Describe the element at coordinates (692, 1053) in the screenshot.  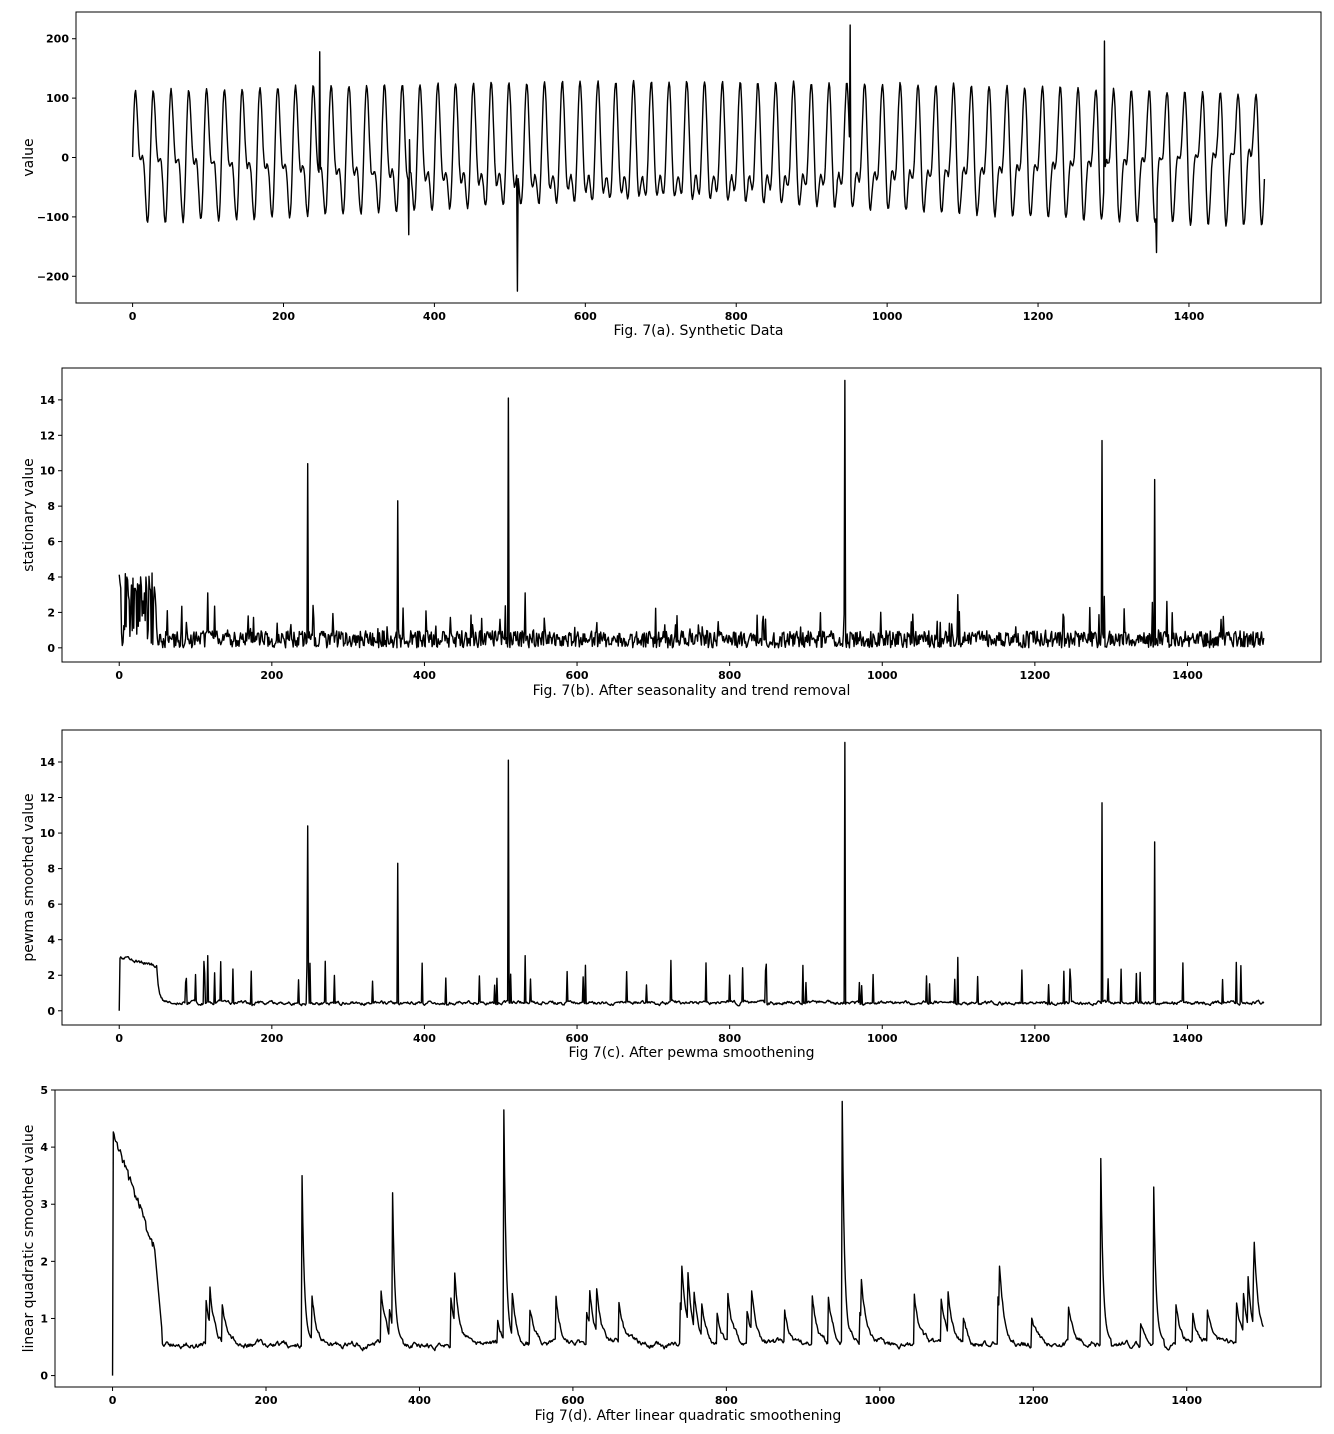
I see `figure-caption: Fig 7(c). After pewma smoothening` at that location.